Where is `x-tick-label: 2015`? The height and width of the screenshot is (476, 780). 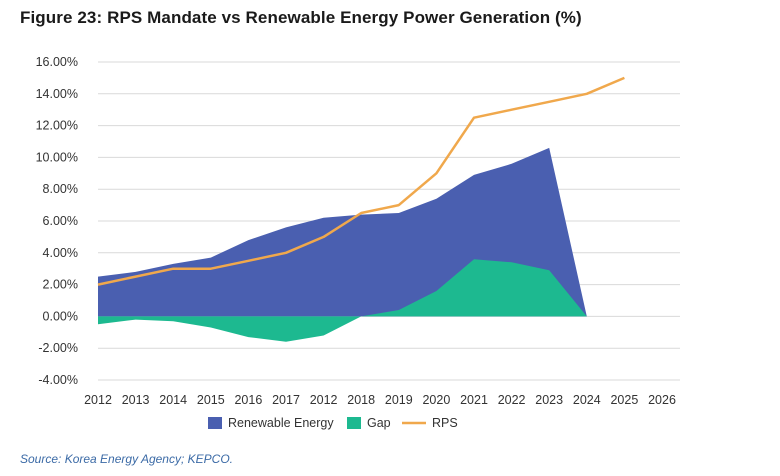
x-tick-label: 2015 is located at coordinates (211, 400).